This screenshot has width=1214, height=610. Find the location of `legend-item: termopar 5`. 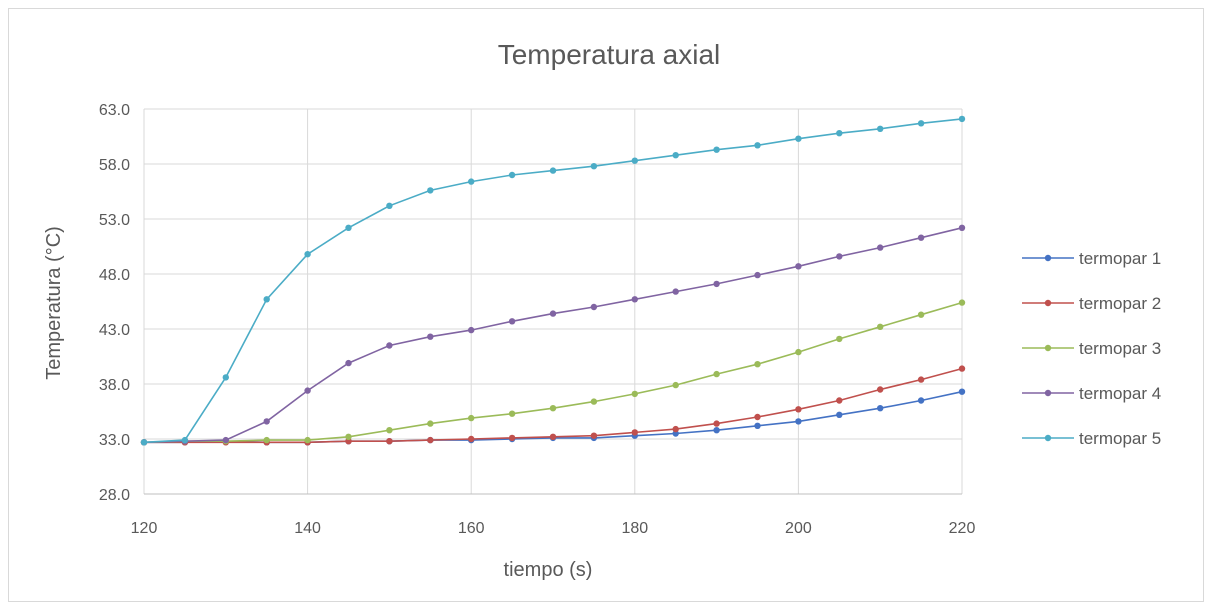

legend-item: termopar 5 is located at coordinates (1091, 438).